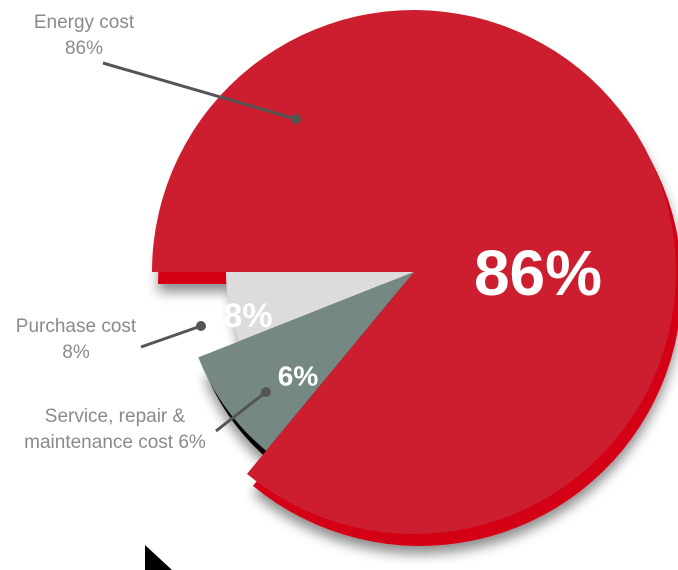  Describe the element at coordinates (115, 430) in the screenshot. I see `callout-service: Service, repair & maintenance cost 6%` at that location.